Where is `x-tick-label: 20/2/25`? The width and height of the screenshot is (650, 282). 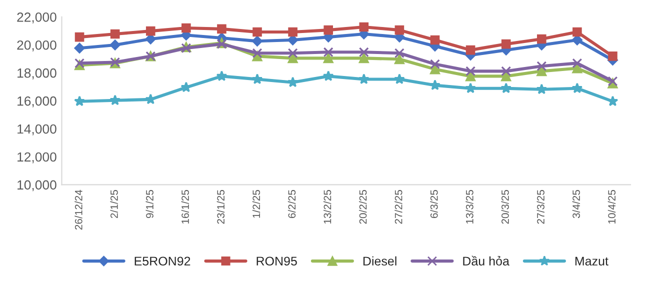
x-tick-label: 20/2/25 is located at coordinates (363, 207).